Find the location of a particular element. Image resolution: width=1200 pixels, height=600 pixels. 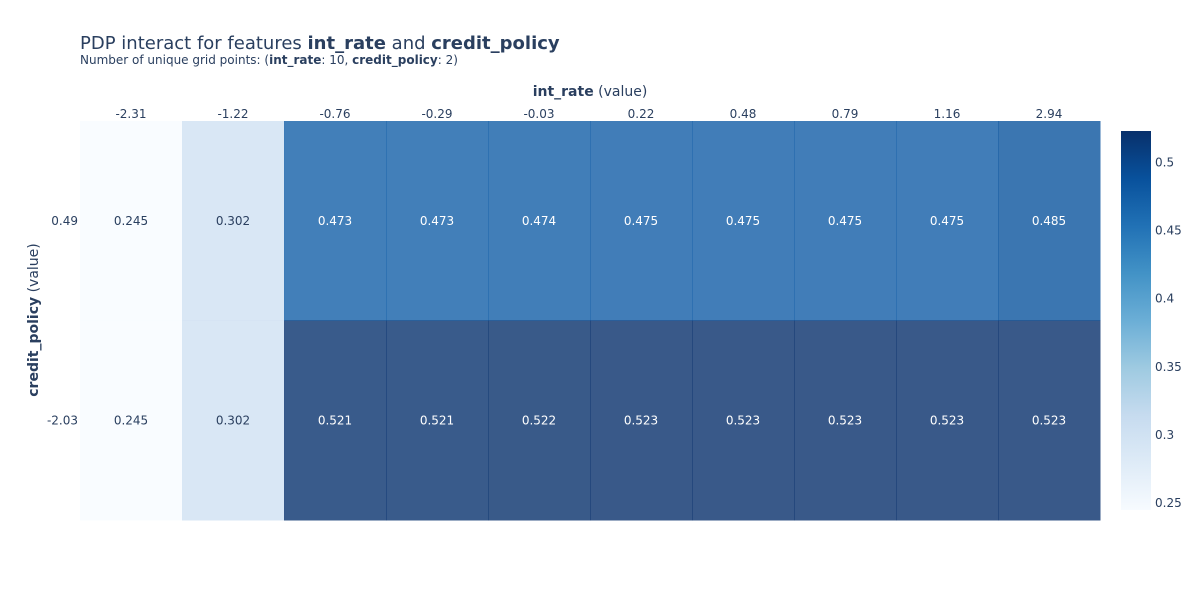

x-tick-label: 0.79 is located at coordinates (845, 114).